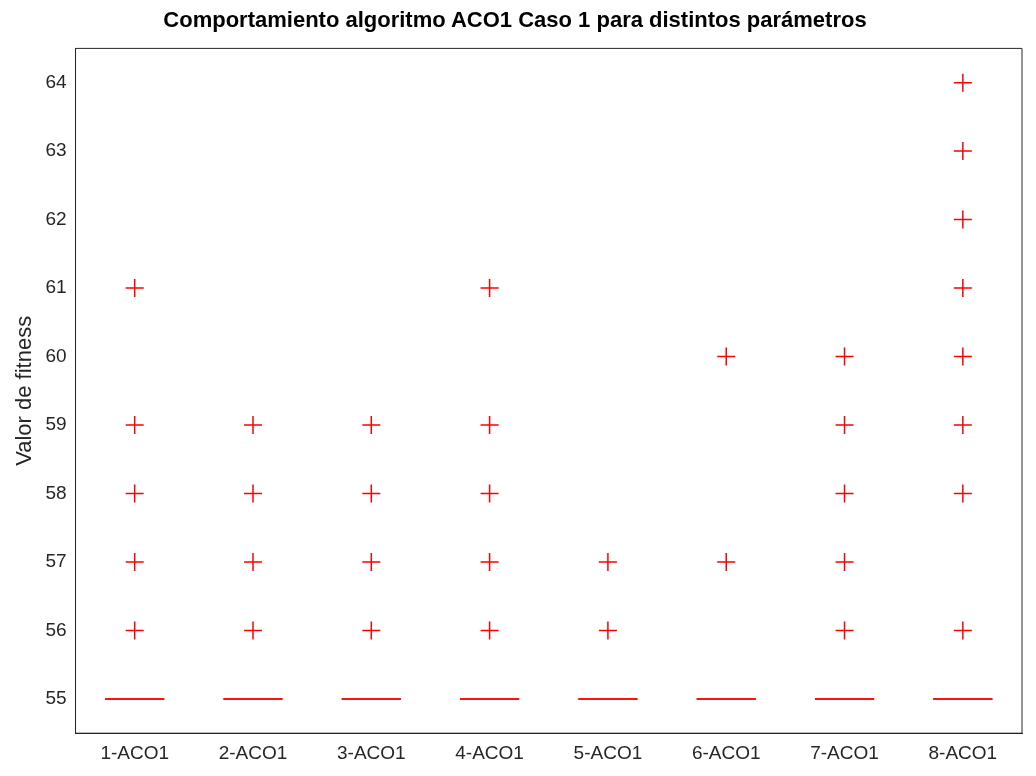  I want to click on x-tick-label: 4-ACO1, so click(489, 752).